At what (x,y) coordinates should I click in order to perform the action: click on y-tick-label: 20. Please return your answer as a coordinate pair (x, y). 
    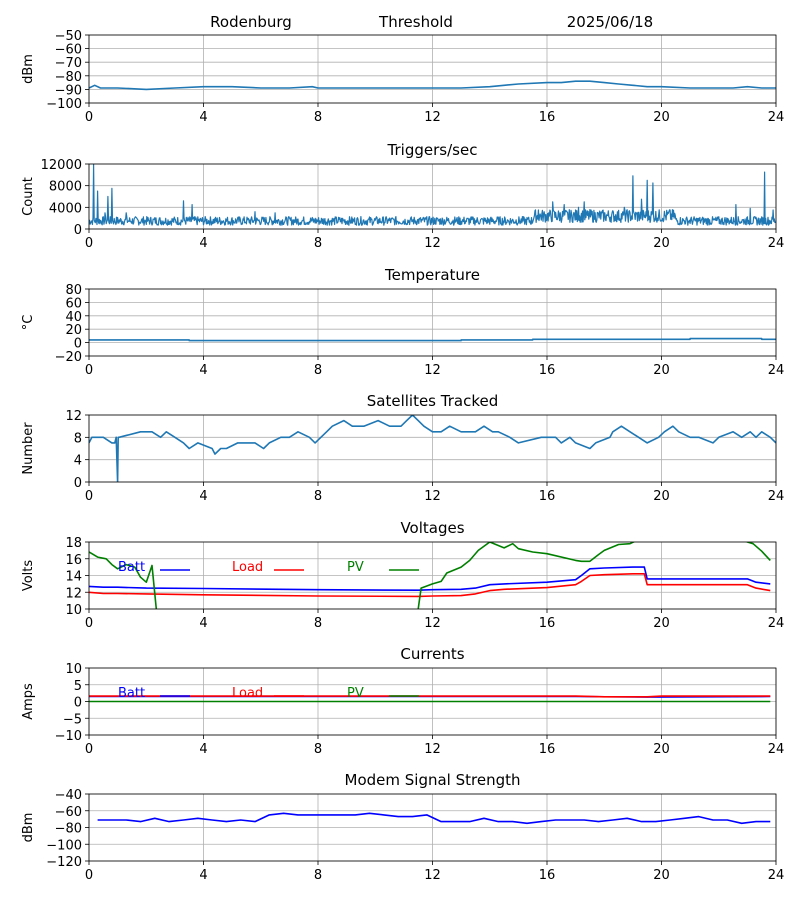
    Looking at the image, I should click on (73, 330).